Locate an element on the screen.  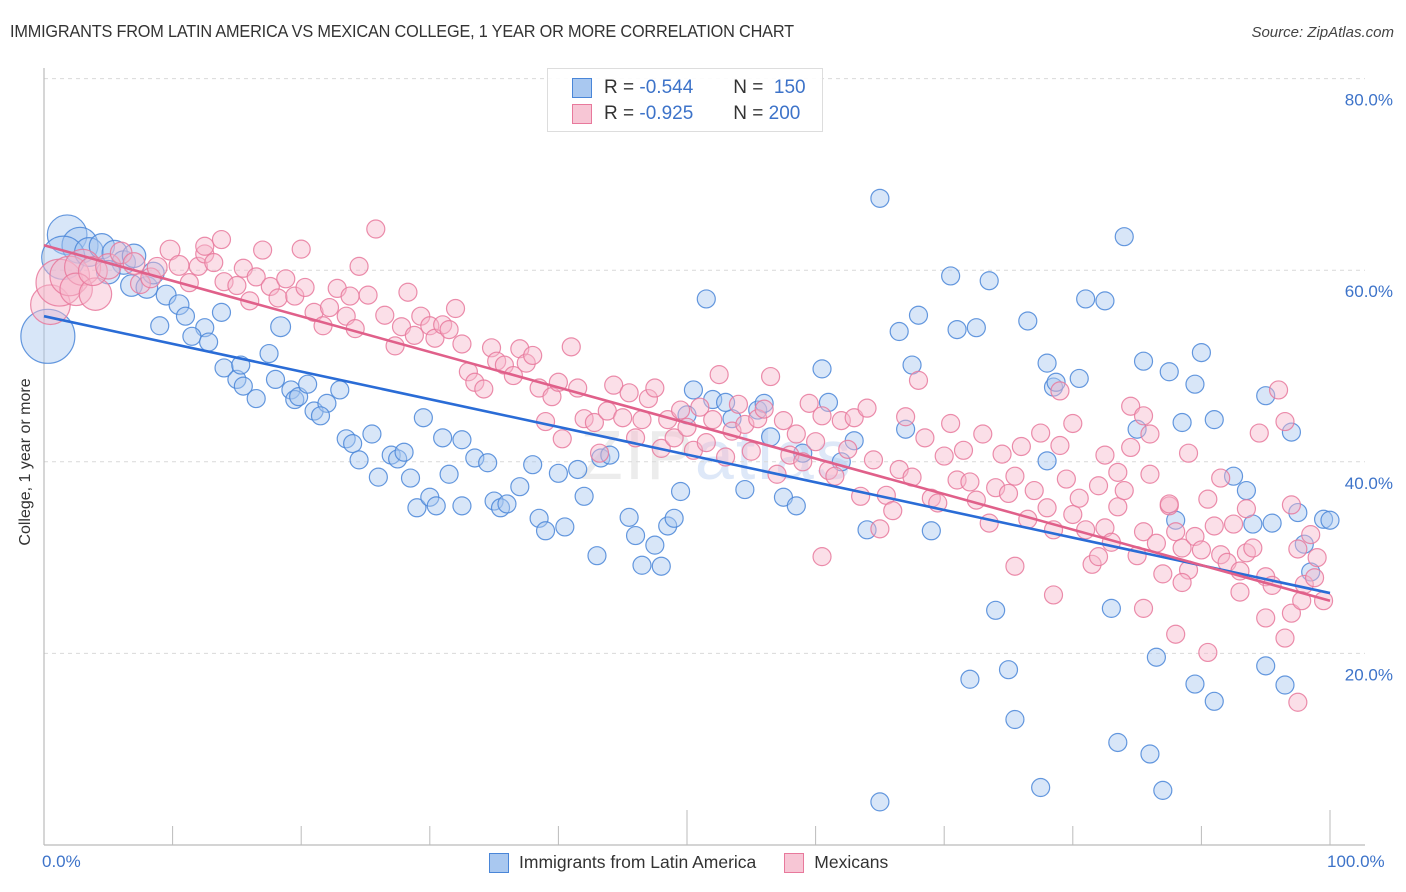
legend-item-immigrants: Immigrants from Latin America is located at coordinates (622, 862).